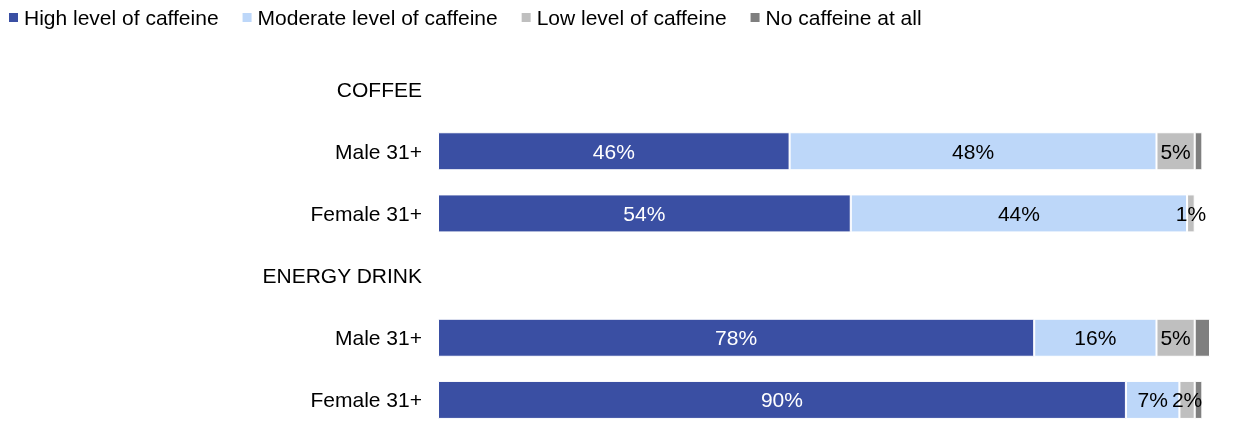  What do you see at coordinates (973, 151) in the screenshot?
I see `data-label: 48%` at bounding box center [973, 151].